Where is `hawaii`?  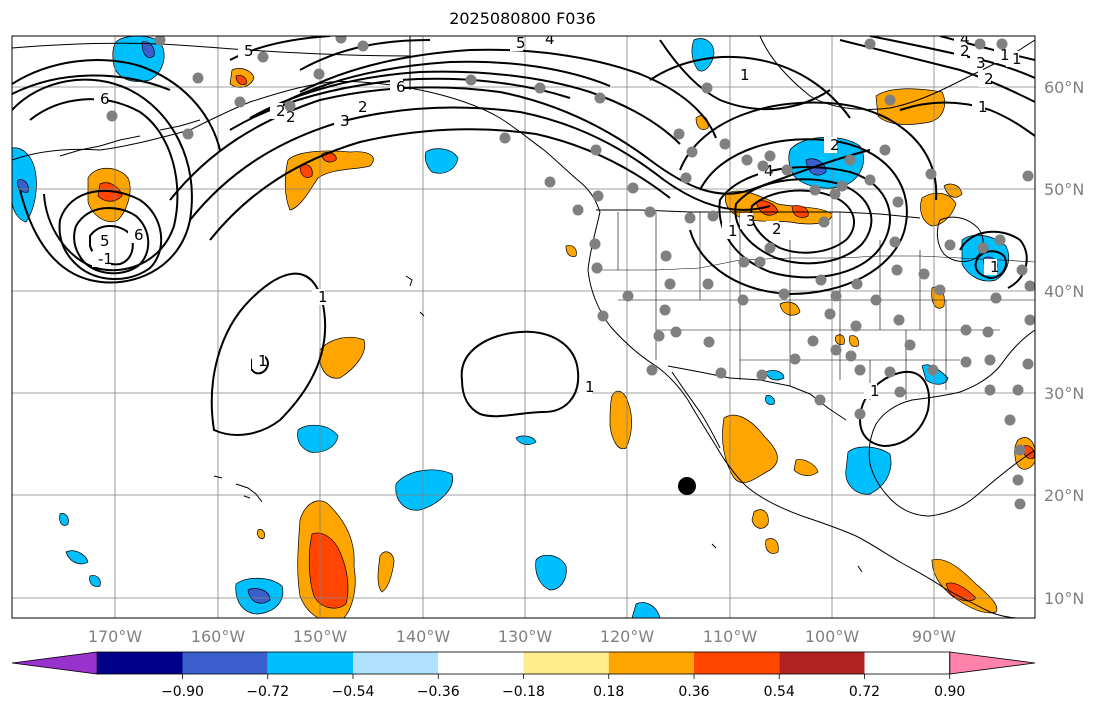
hawaii is located at coordinates (238, 489).